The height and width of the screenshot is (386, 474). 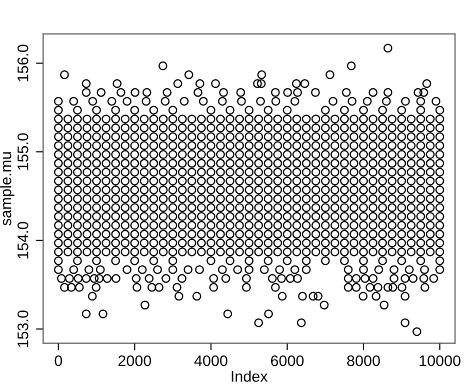 I want to click on x-tick-label: 10000, so click(x=440, y=360).